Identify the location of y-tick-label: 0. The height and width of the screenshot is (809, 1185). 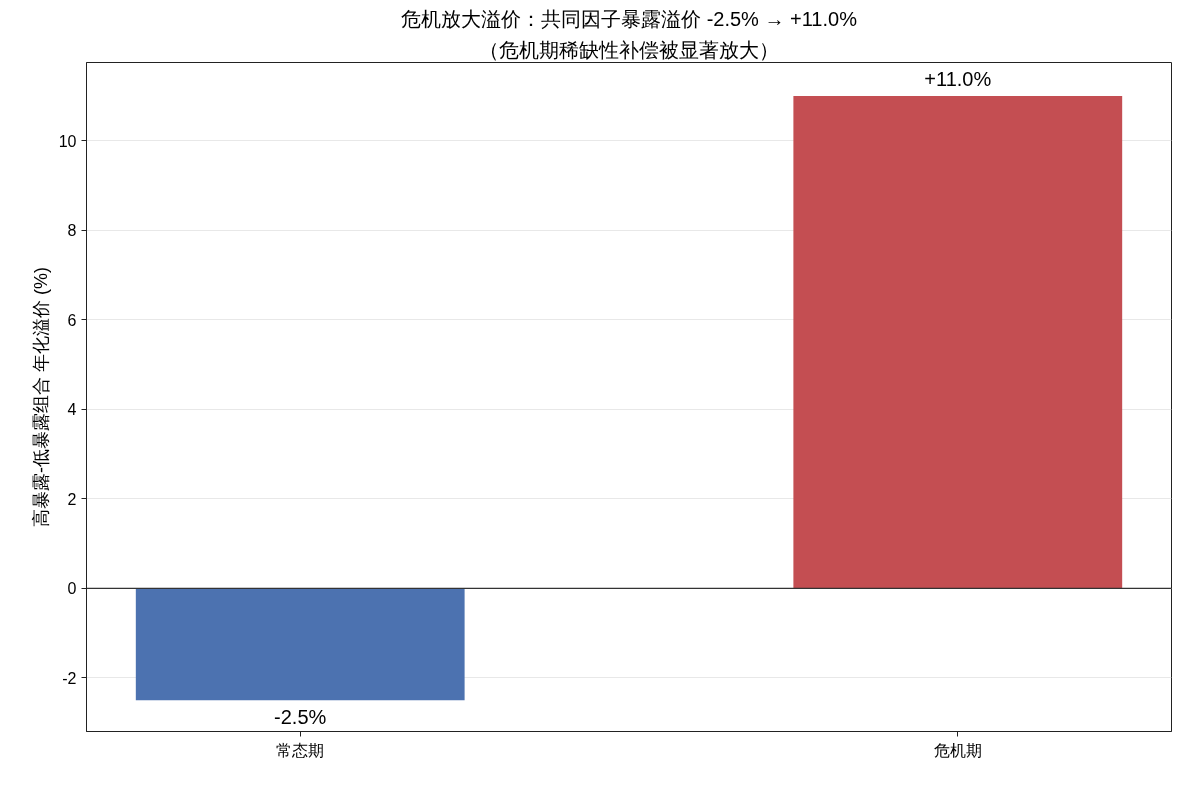
(72, 589).